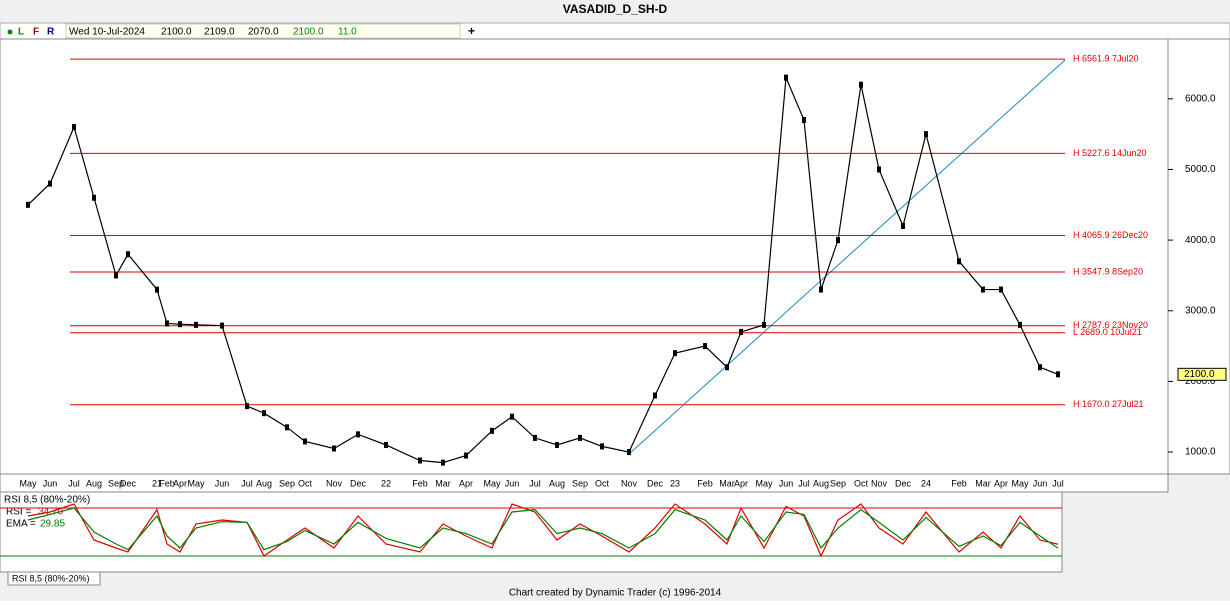 The width and height of the screenshot is (1230, 606). Describe the element at coordinates (1106, 59) in the screenshot. I see `level-label: H 6561.9 7Jul20` at that location.